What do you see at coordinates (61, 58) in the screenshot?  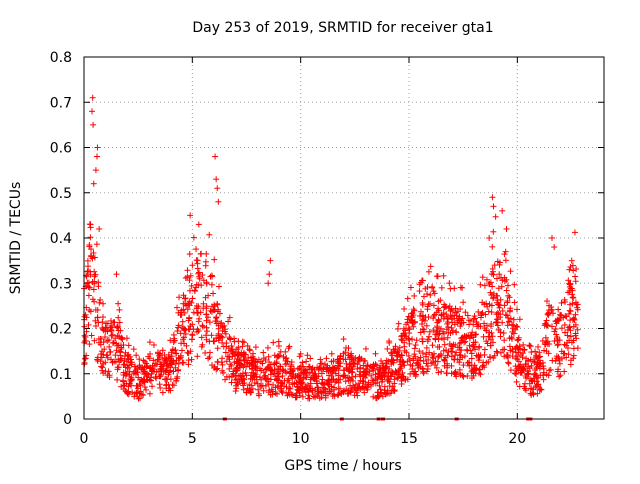 I see `y-tick-label: 0.8` at bounding box center [61, 58].